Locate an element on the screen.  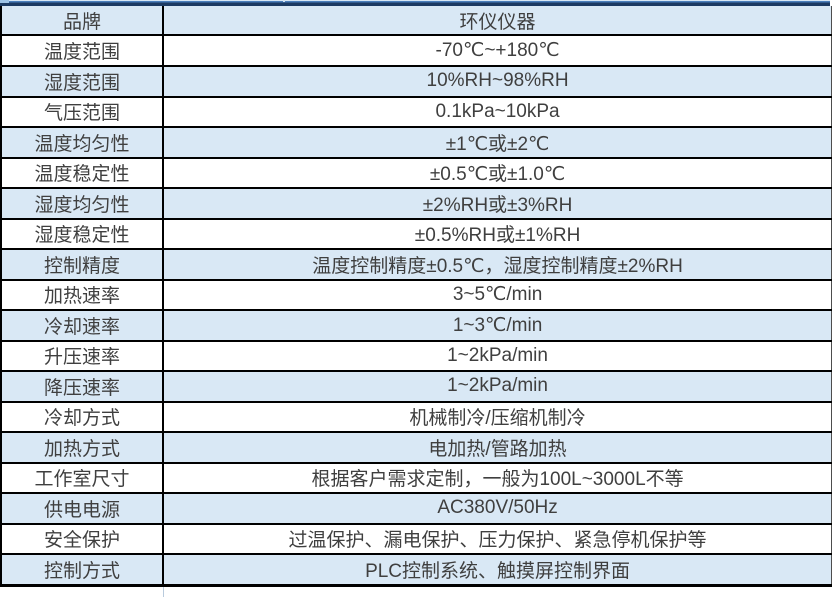
spec-label-cell: 温度稳定性 is located at coordinates (83, 173).